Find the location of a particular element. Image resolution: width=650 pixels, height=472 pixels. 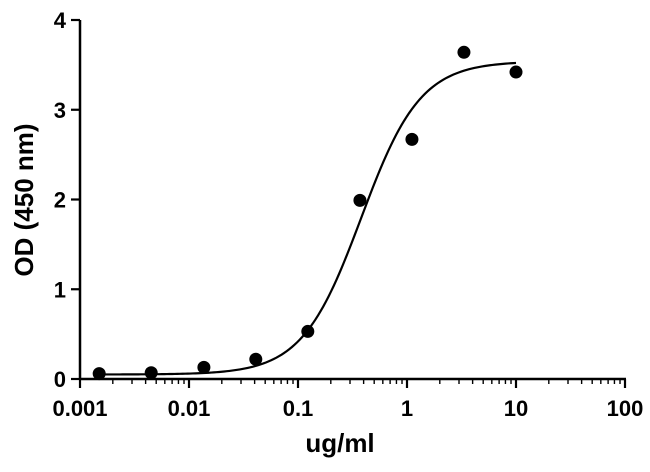

x-tick-label: 100 is located at coordinates (625, 408).